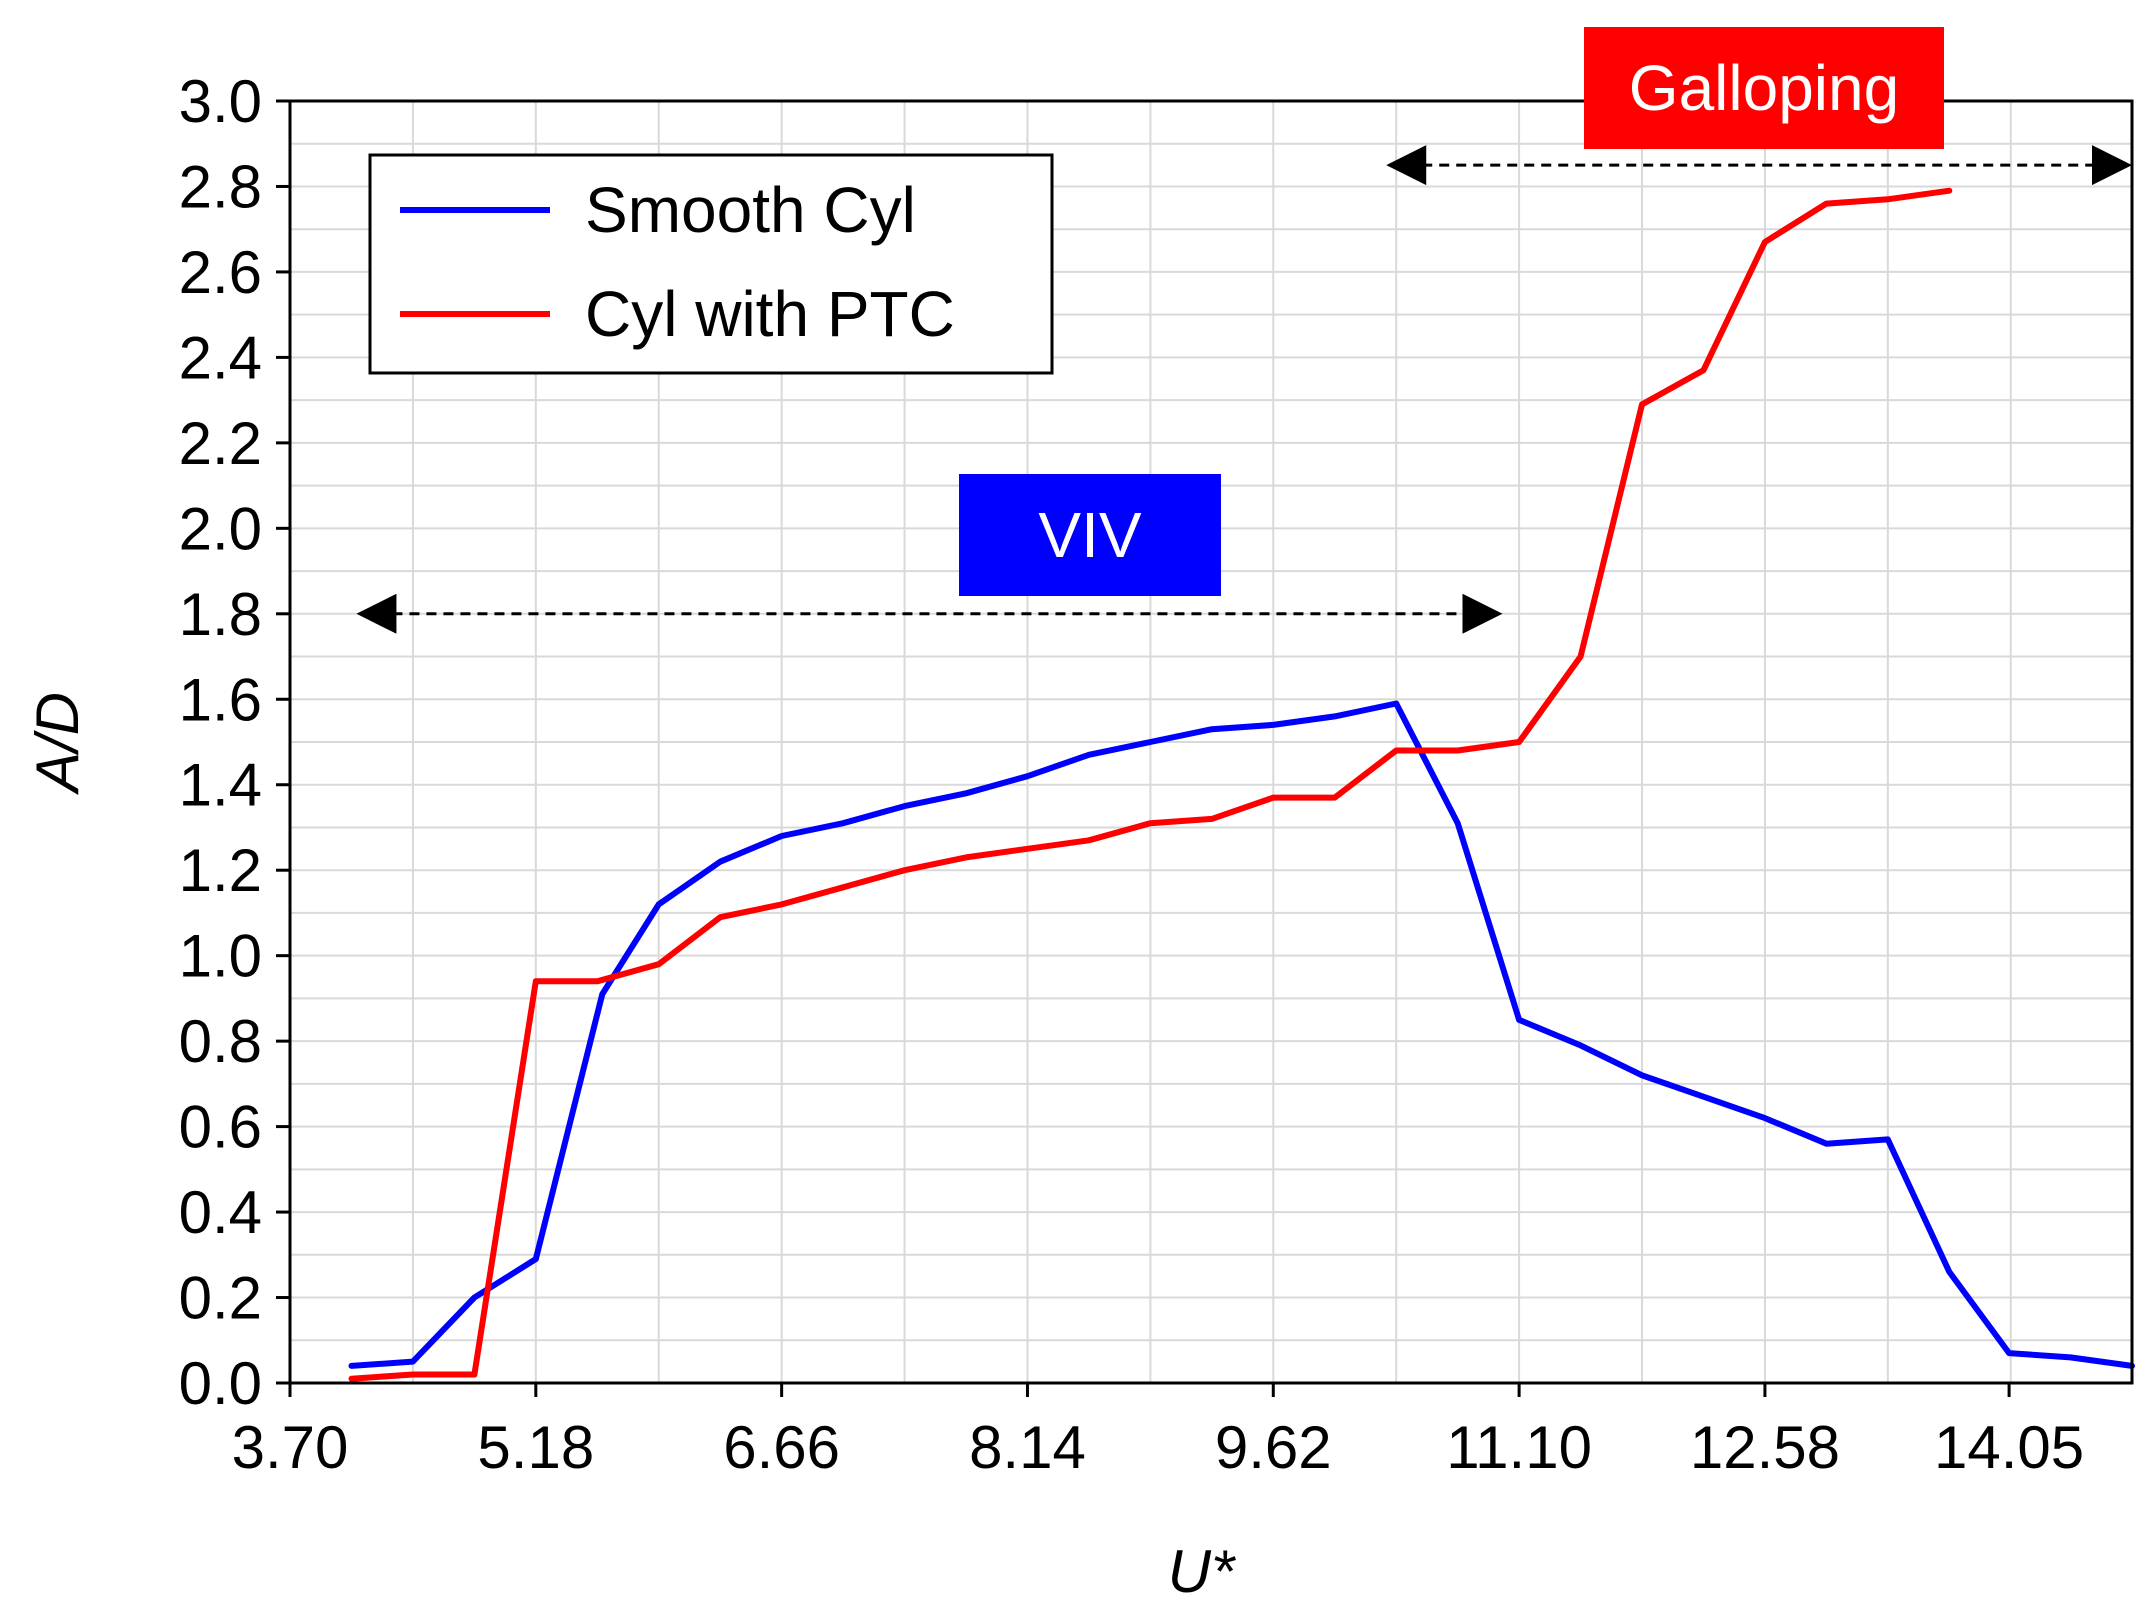 The image size is (2146, 1610). What do you see at coordinates (290, 1447) in the screenshot?
I see `x-tick-label: 3.70` at bounding box center [290, 1447].